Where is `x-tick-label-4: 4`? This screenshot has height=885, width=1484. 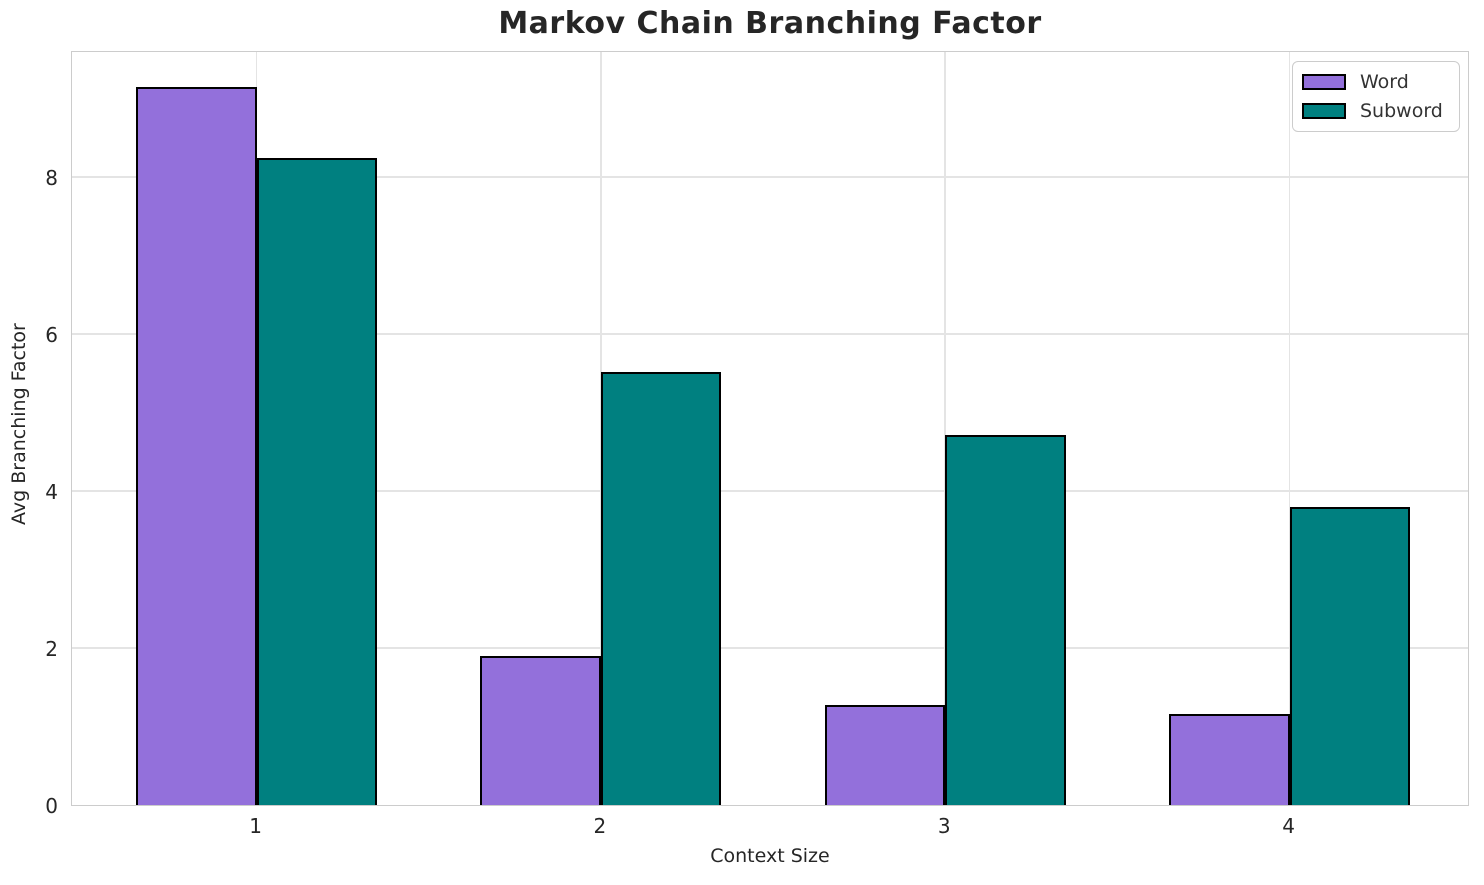
x-tick-label-4: 4 is located at coordinates (1288, 826).